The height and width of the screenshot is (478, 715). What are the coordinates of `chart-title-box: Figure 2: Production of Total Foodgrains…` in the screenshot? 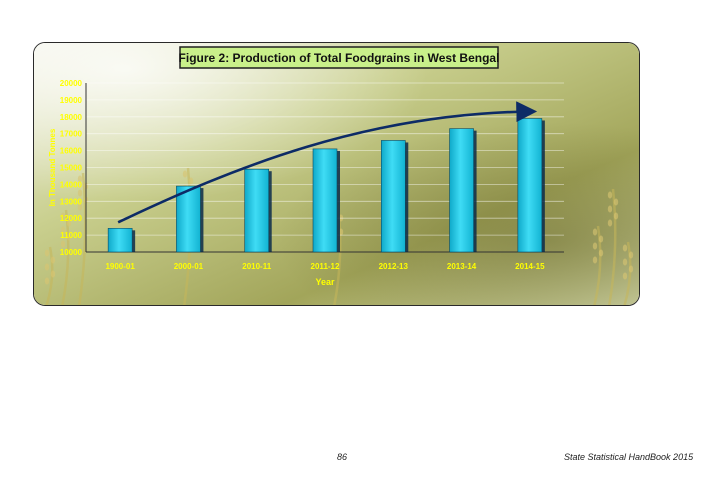 It's located at (339, 57).